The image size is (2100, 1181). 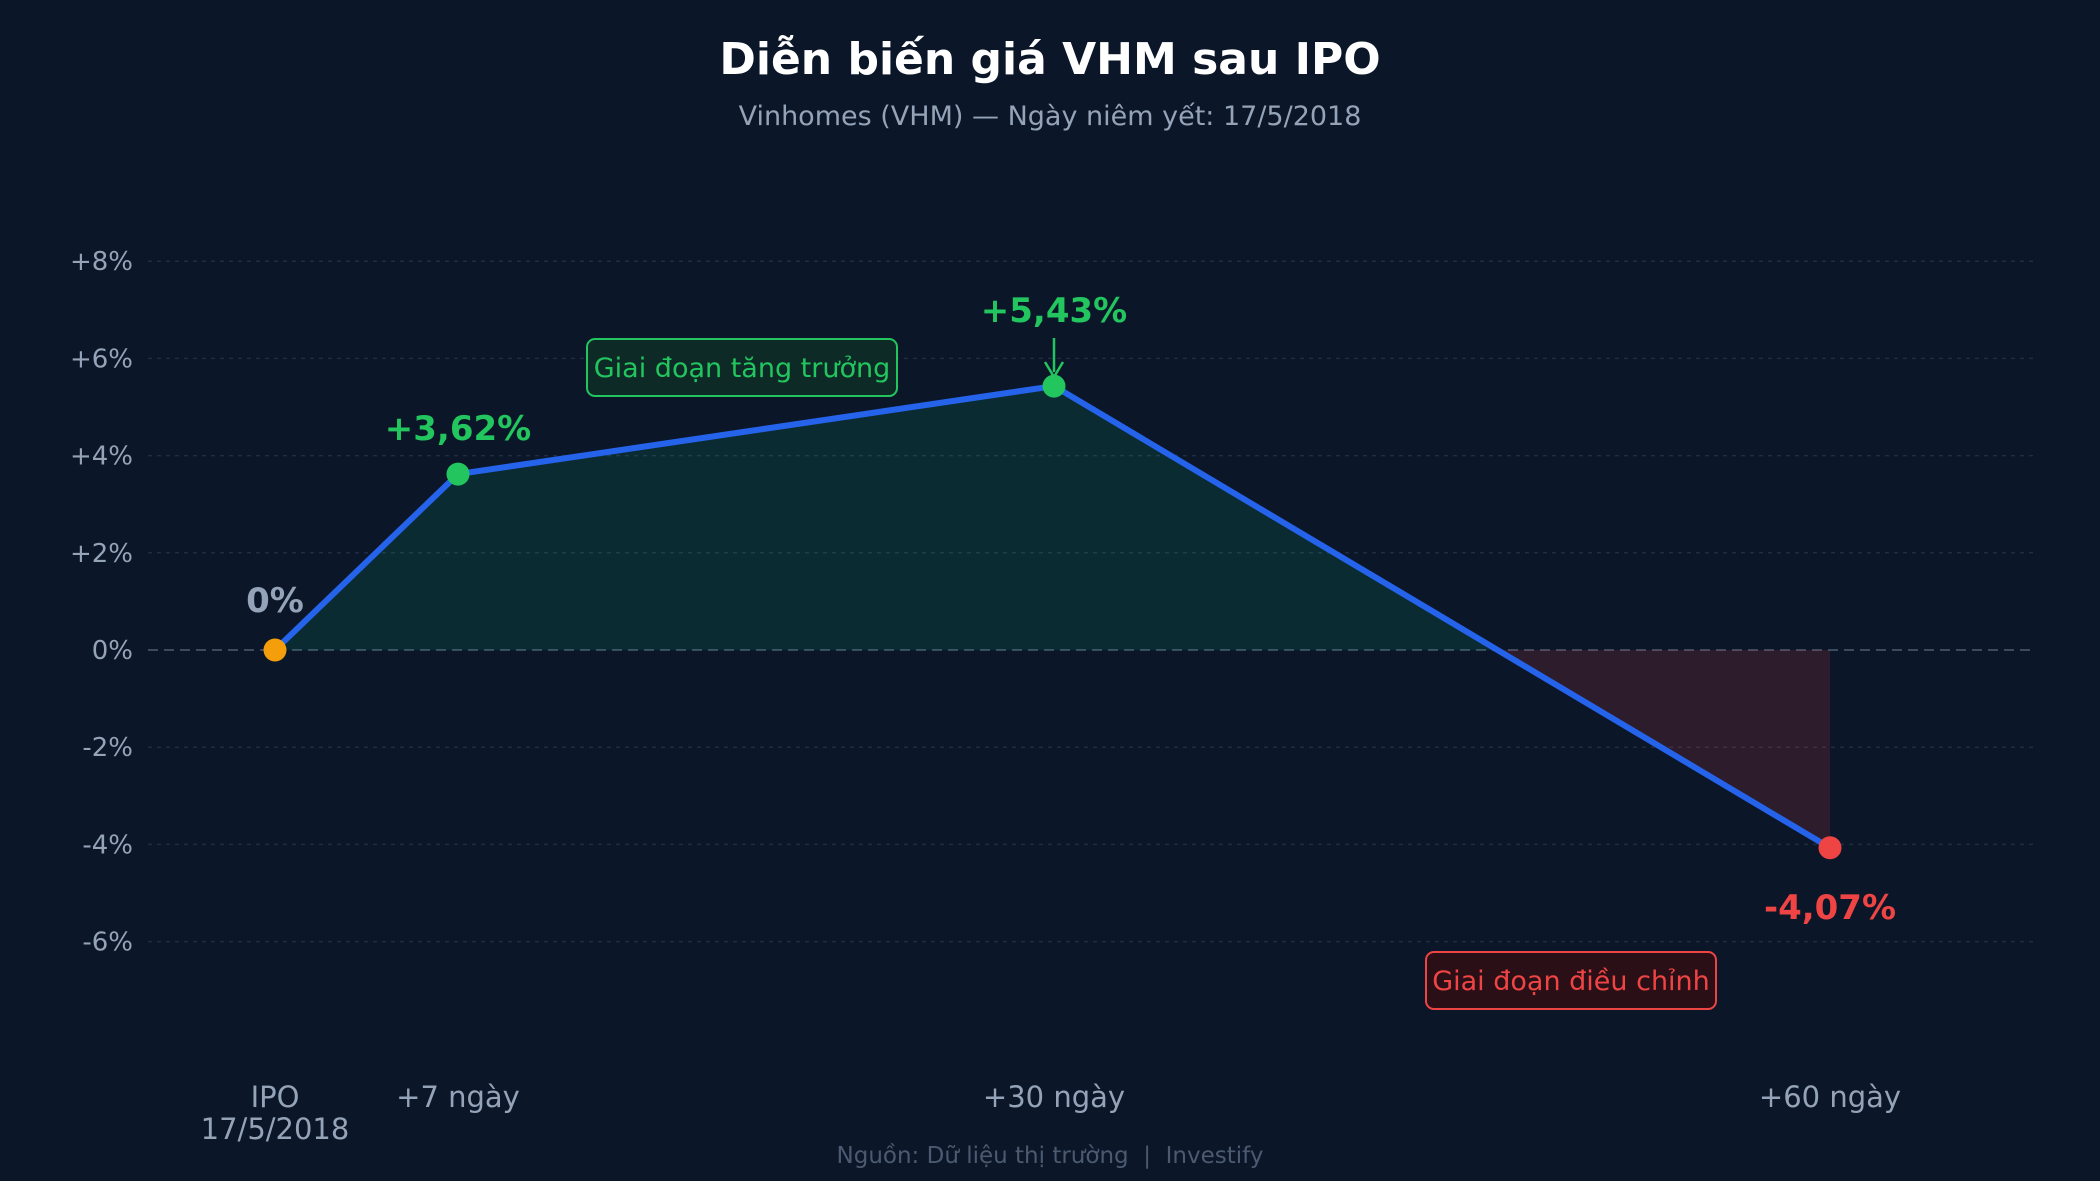 What do you see at coordinates (275, 1097) in the screenshot?
I see `x-tick-label: IPO` at bounding box center [275, 1097].